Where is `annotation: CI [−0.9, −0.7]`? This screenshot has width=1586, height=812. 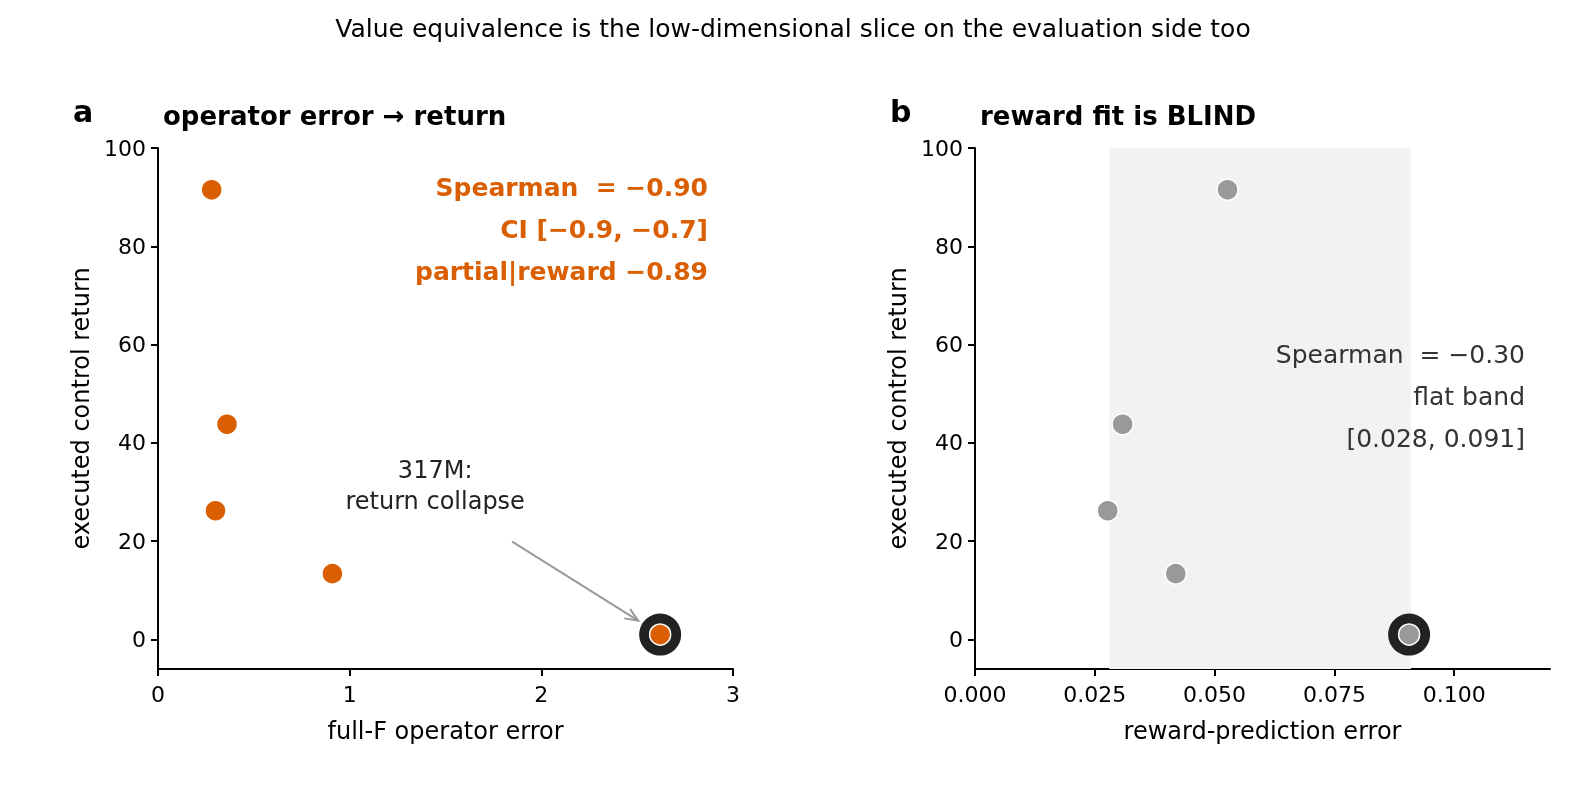
annotation: CI [−0.9, −0.7] is located at coordinates (604, 229).